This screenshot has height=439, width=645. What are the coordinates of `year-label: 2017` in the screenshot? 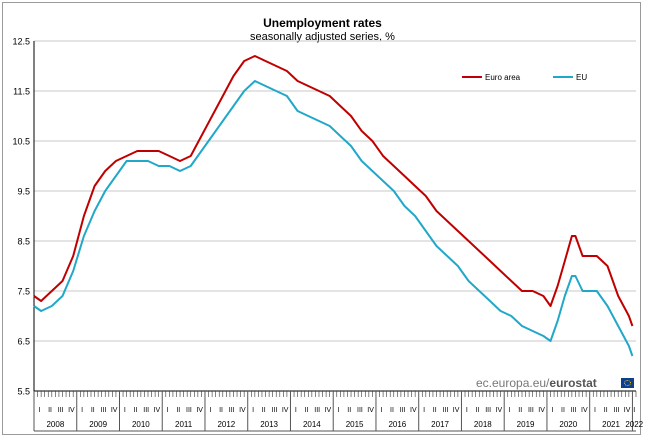 It's located at (440, 424).